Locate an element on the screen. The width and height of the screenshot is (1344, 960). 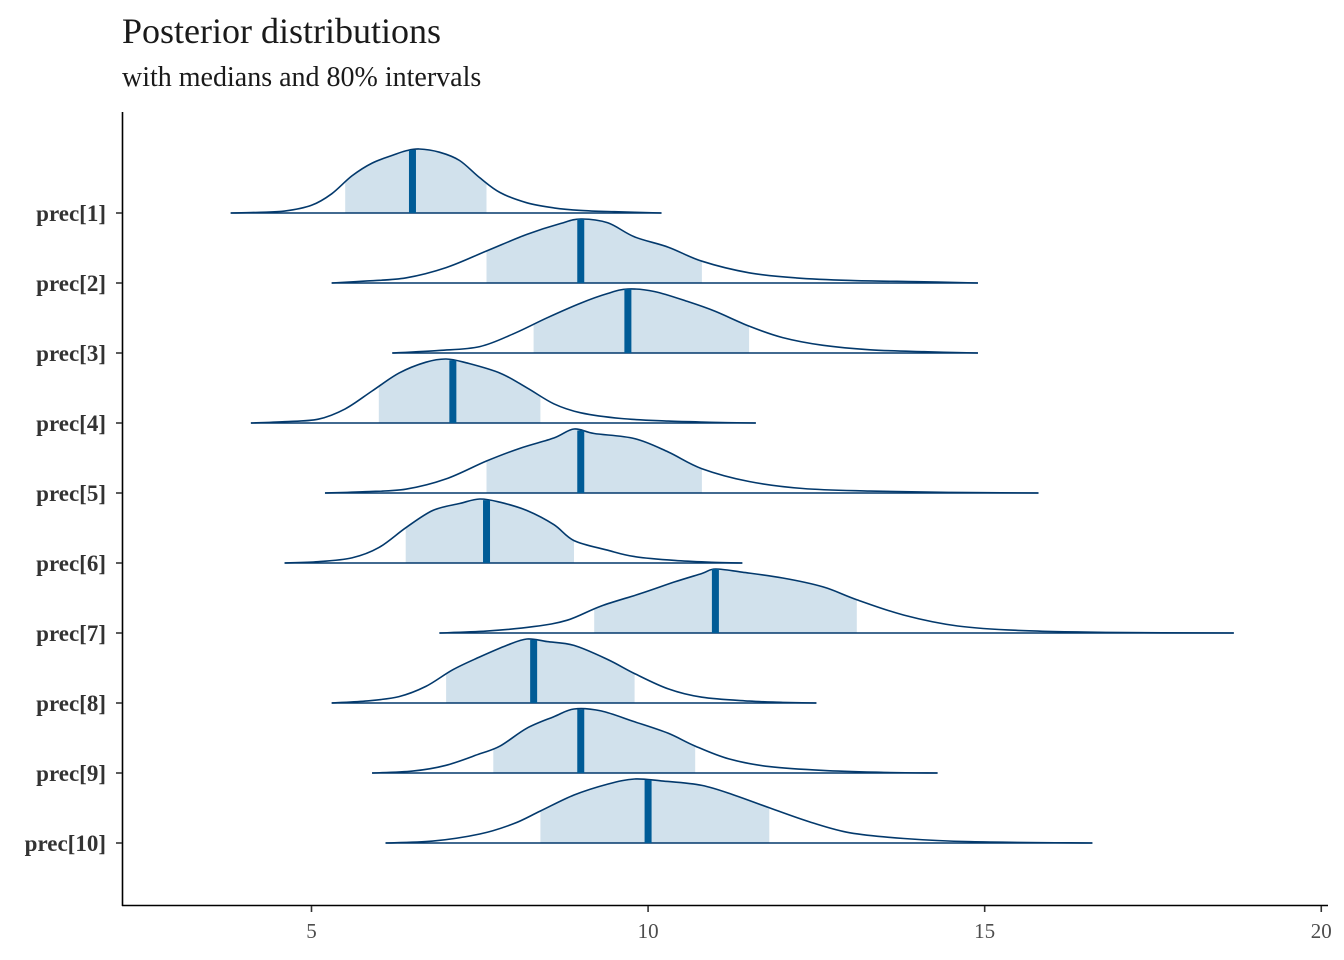
y-tick-label: prec[6] is located at coordinates (71, 563).